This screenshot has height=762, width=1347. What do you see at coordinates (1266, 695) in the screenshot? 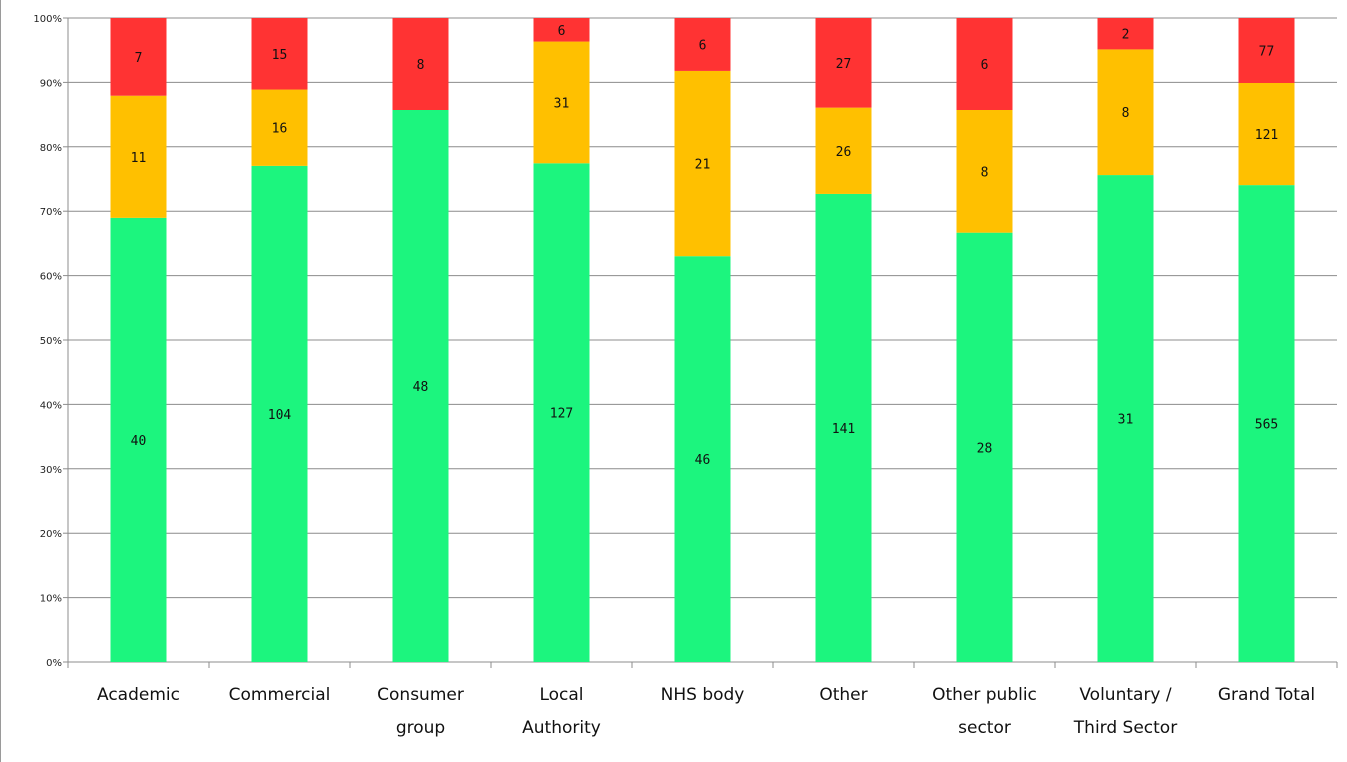
I see `x-category-label: Grand Total` at bounding box center [1266, 695].